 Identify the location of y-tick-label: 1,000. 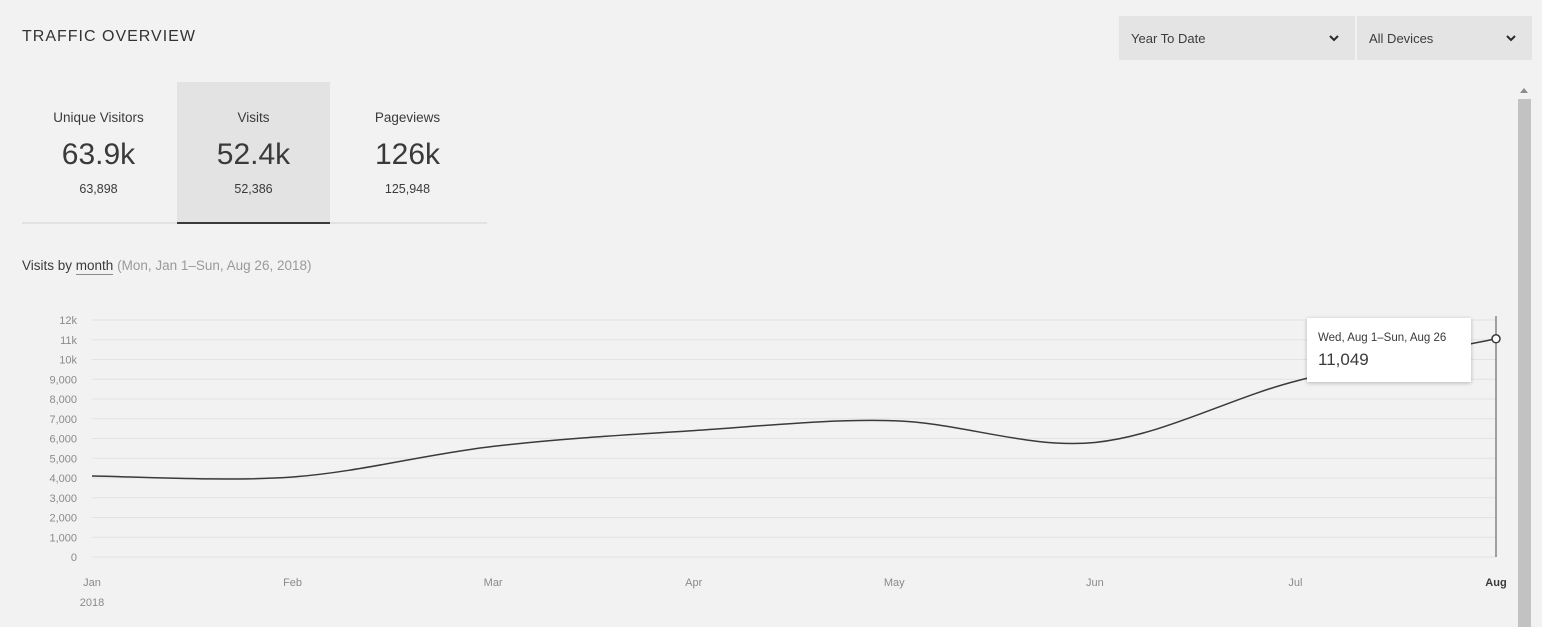
(63, 538).